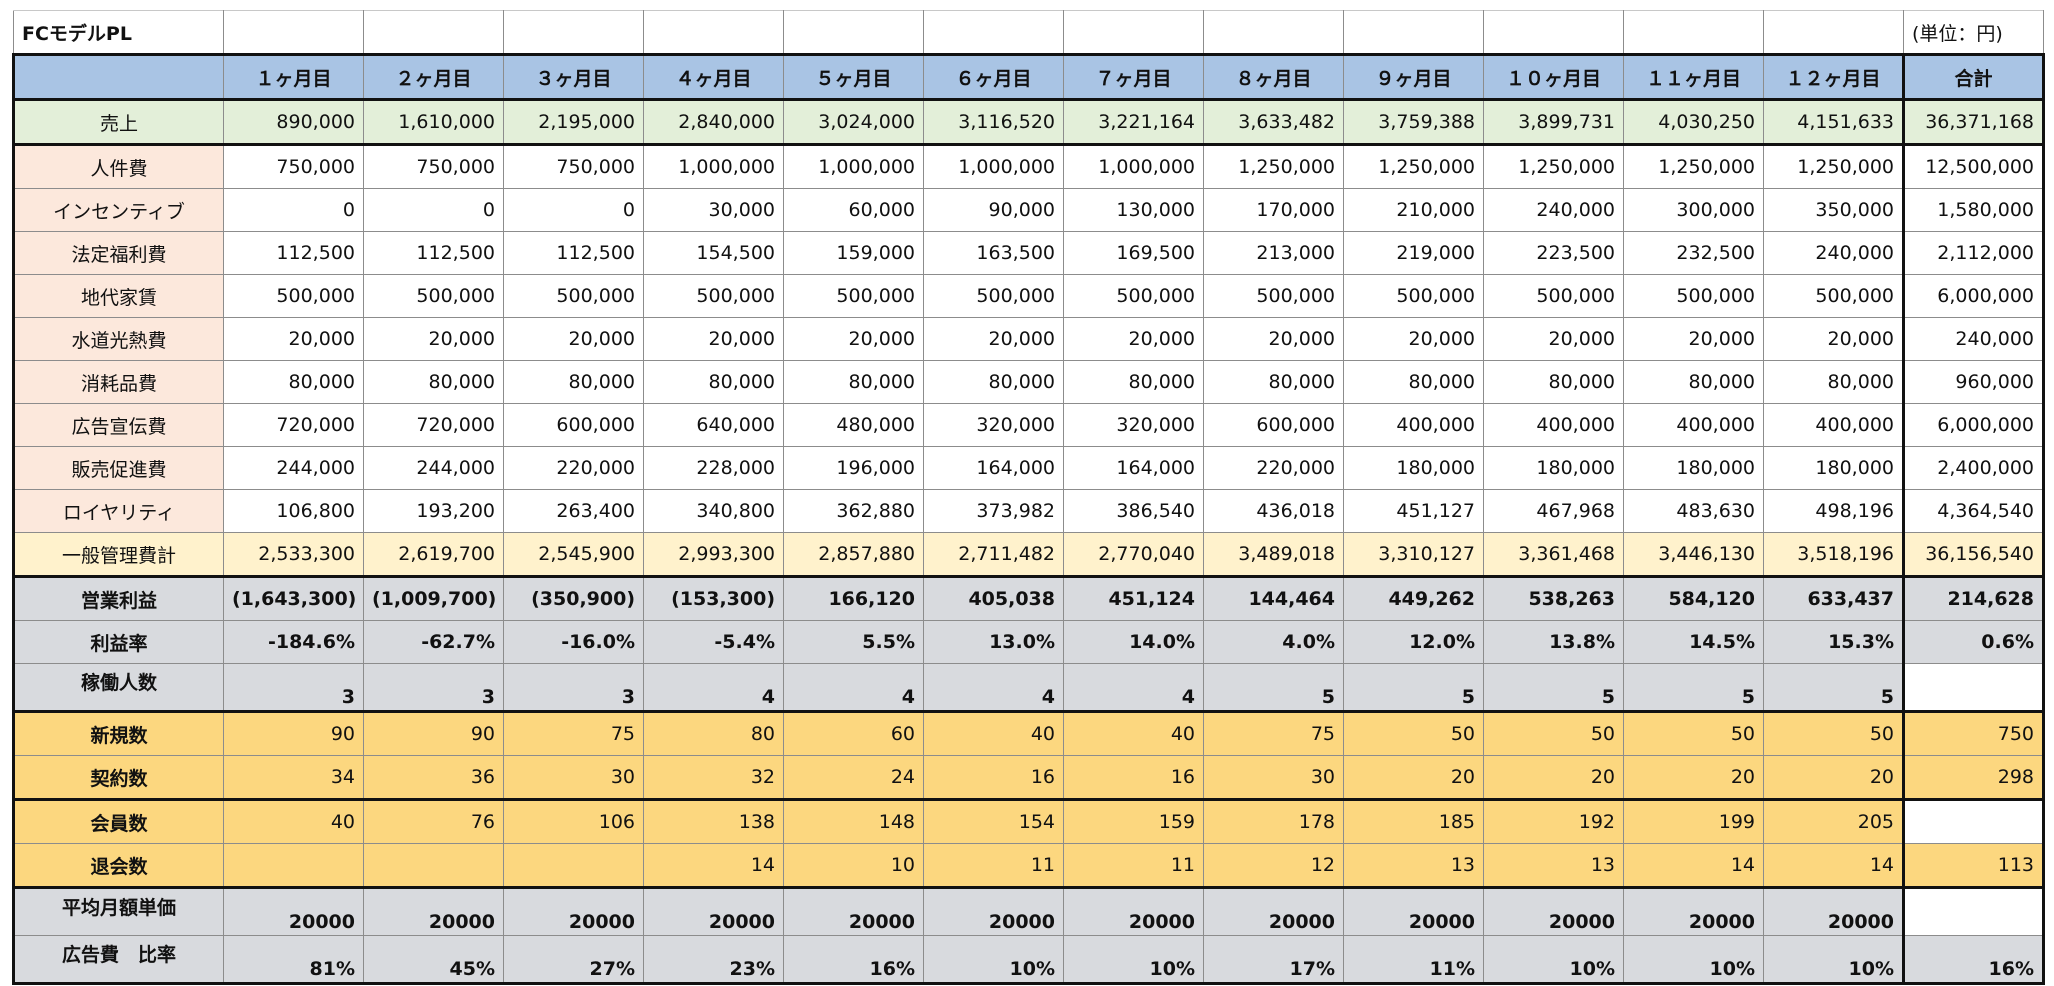  I want to click on column-header-month: １０ヶ月目, so click(1553, 77).